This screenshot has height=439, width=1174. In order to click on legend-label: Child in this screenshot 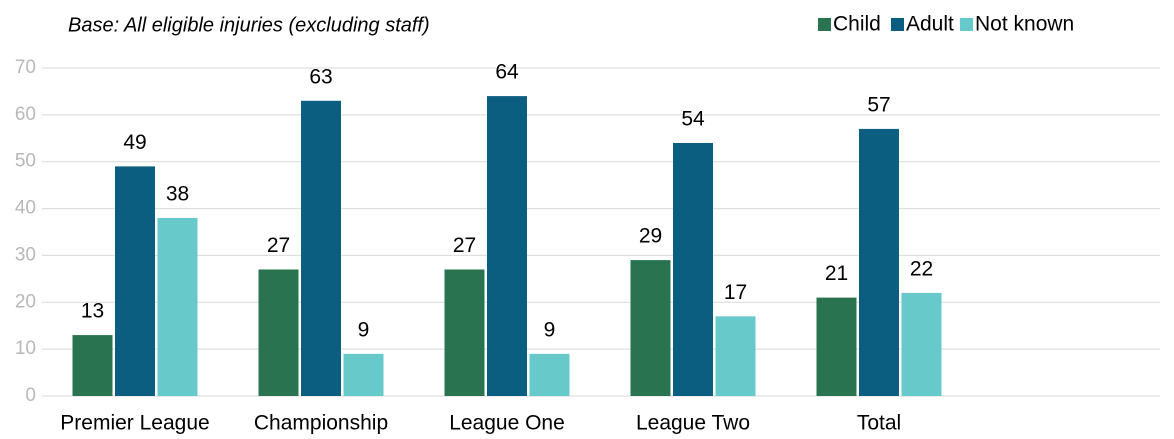, I will do `click(857, 24)`.